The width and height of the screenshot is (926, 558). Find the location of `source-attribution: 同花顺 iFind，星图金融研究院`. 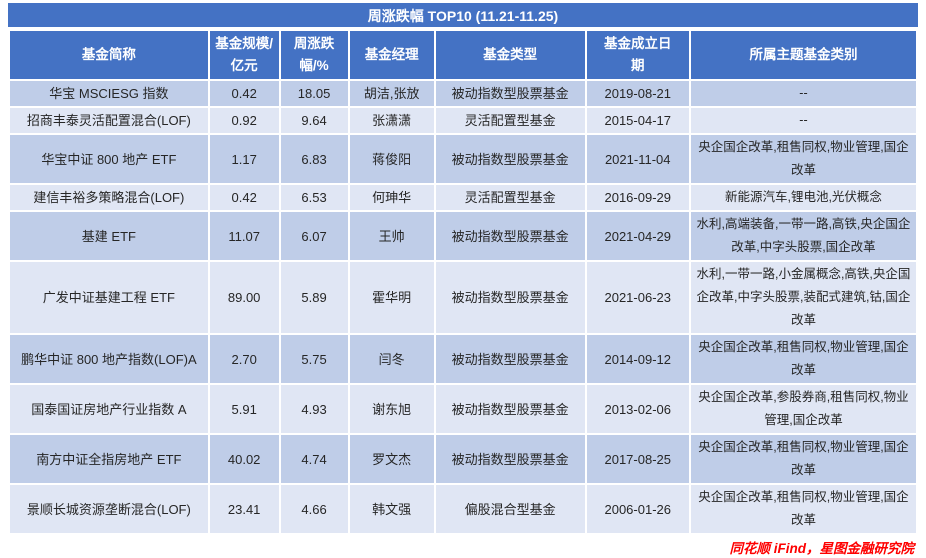

source-attribution: 同花顺 iFind，星图金融研究院 is located at coordinates (822, 548).